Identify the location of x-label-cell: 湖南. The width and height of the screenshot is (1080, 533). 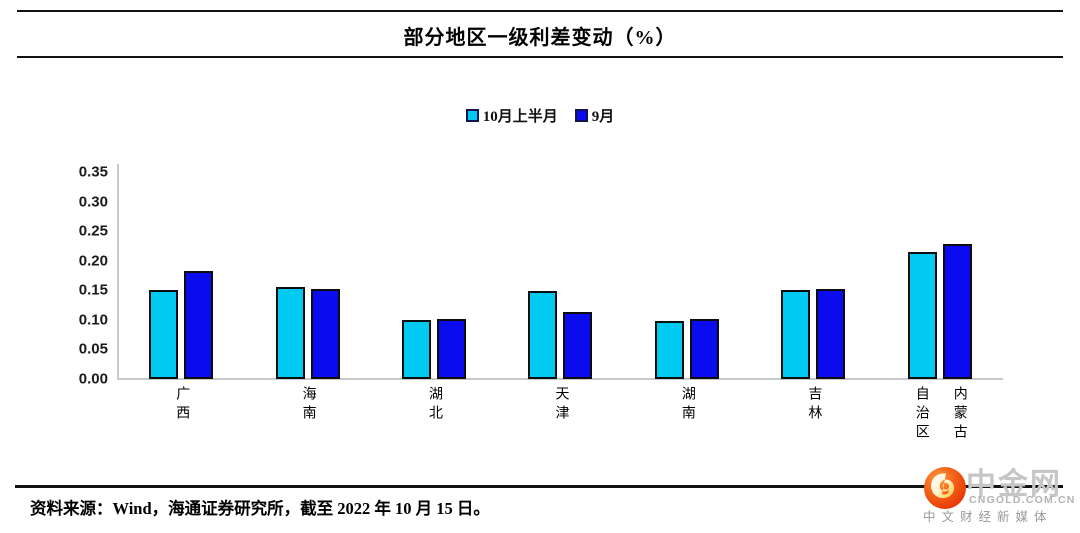
(687, 415).